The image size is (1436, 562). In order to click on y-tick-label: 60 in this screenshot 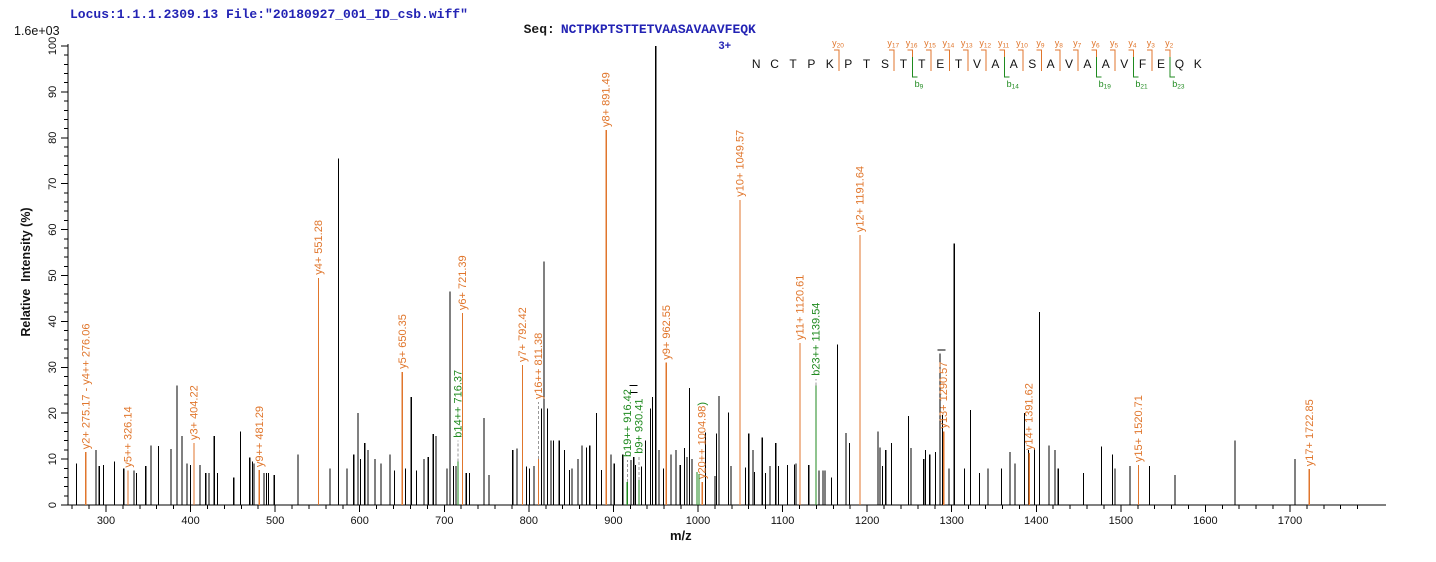, I will do `click(53, 229)`.